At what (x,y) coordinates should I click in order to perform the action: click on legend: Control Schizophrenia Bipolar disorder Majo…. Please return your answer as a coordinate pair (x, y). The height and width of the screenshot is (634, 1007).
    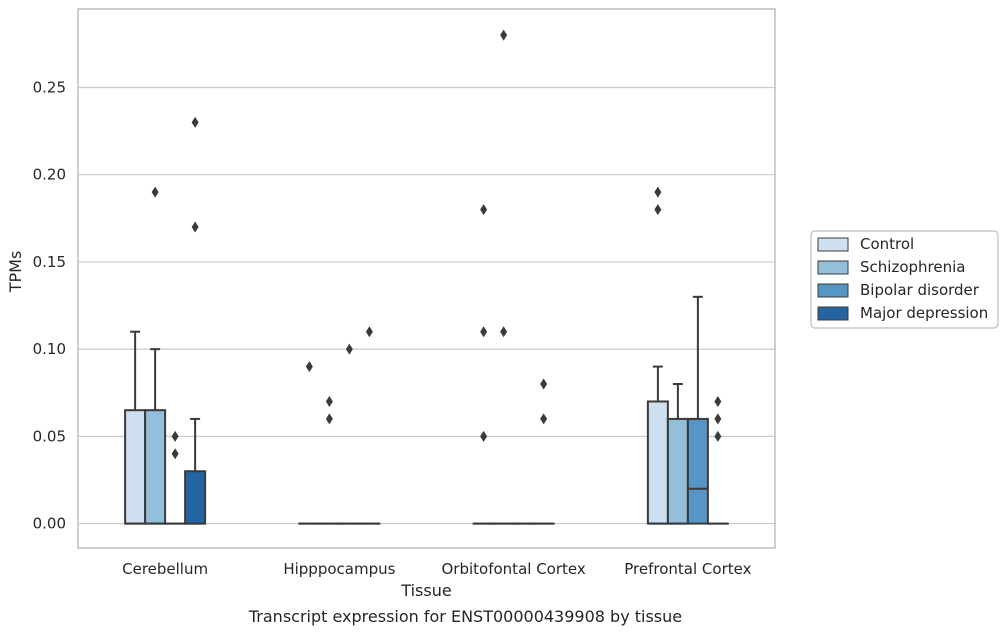
    Looking at the image, I should click on (904, 279).